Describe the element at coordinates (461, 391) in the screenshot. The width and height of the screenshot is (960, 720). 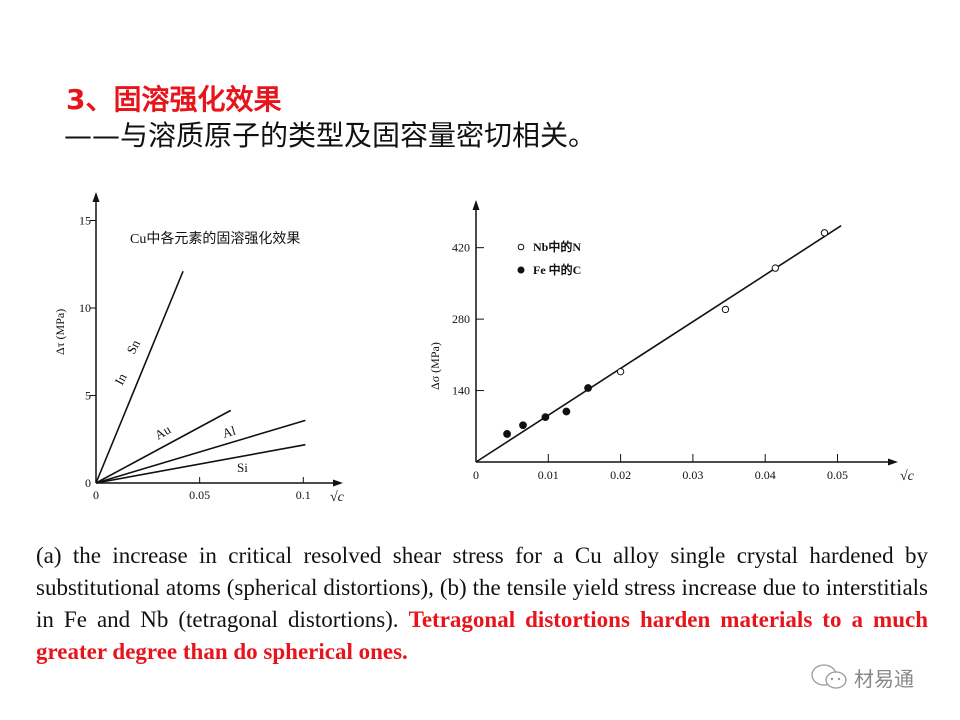
I see `y-tick-label: 140` at that location.